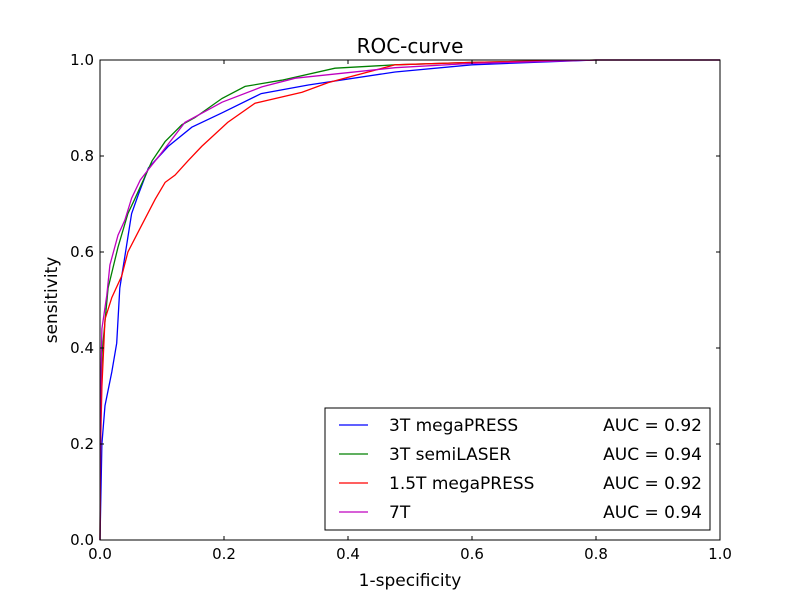 This screenshot has width=800, height=605. What do you see at coordinates (82, 156) in the screenshot?
I see `y-tick-label: 0.8` at bounding box center [82, 156].